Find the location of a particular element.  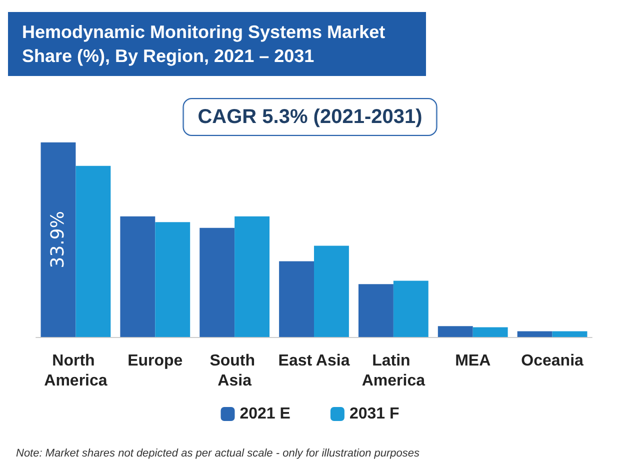

chart-title: Hemodynamic Monitoring Systems Market Share (%), By Region, 2021 – 2031 is located at coordinates (206, 44).